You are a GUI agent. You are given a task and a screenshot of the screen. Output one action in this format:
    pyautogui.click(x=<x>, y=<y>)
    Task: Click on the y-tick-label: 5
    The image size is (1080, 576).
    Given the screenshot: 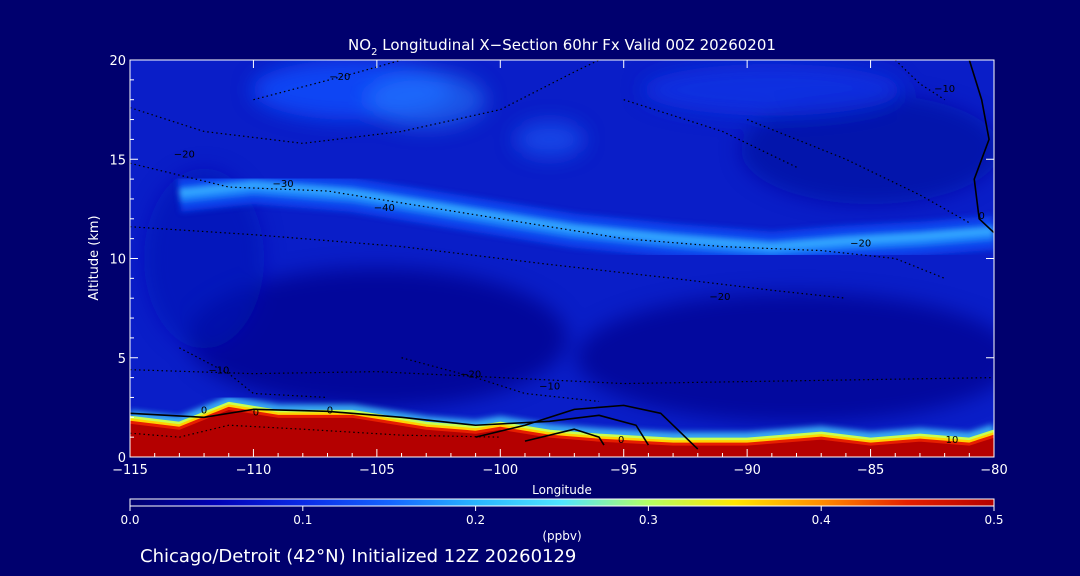 What is the action you would take?
    pyautogui.click(x=122, y=359)
    